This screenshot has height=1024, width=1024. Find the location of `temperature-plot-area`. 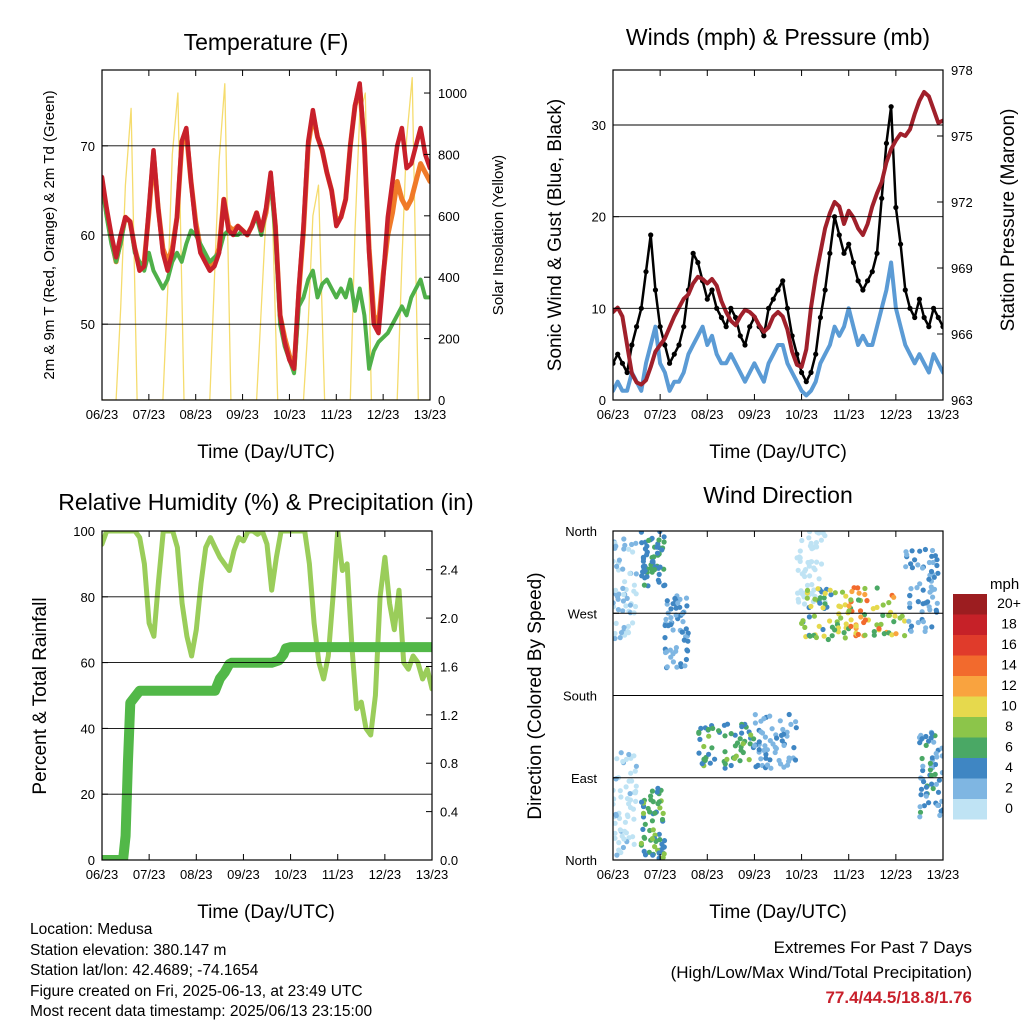

temperature-plot-area is located at coordinates (266, 238).